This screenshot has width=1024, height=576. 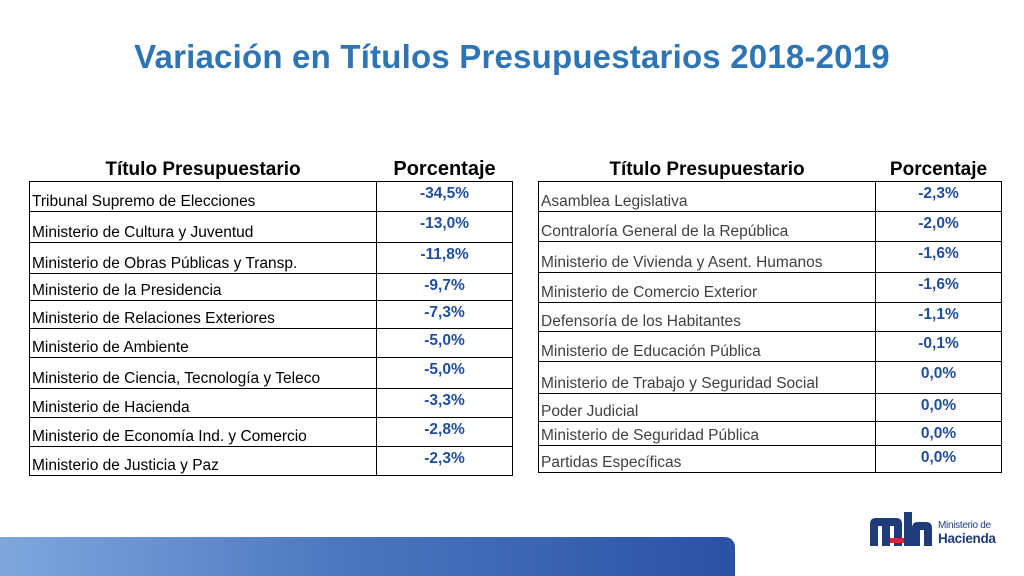 I want to click on cell-budget-title: Poder Judicial, so click(x=707, y=407).